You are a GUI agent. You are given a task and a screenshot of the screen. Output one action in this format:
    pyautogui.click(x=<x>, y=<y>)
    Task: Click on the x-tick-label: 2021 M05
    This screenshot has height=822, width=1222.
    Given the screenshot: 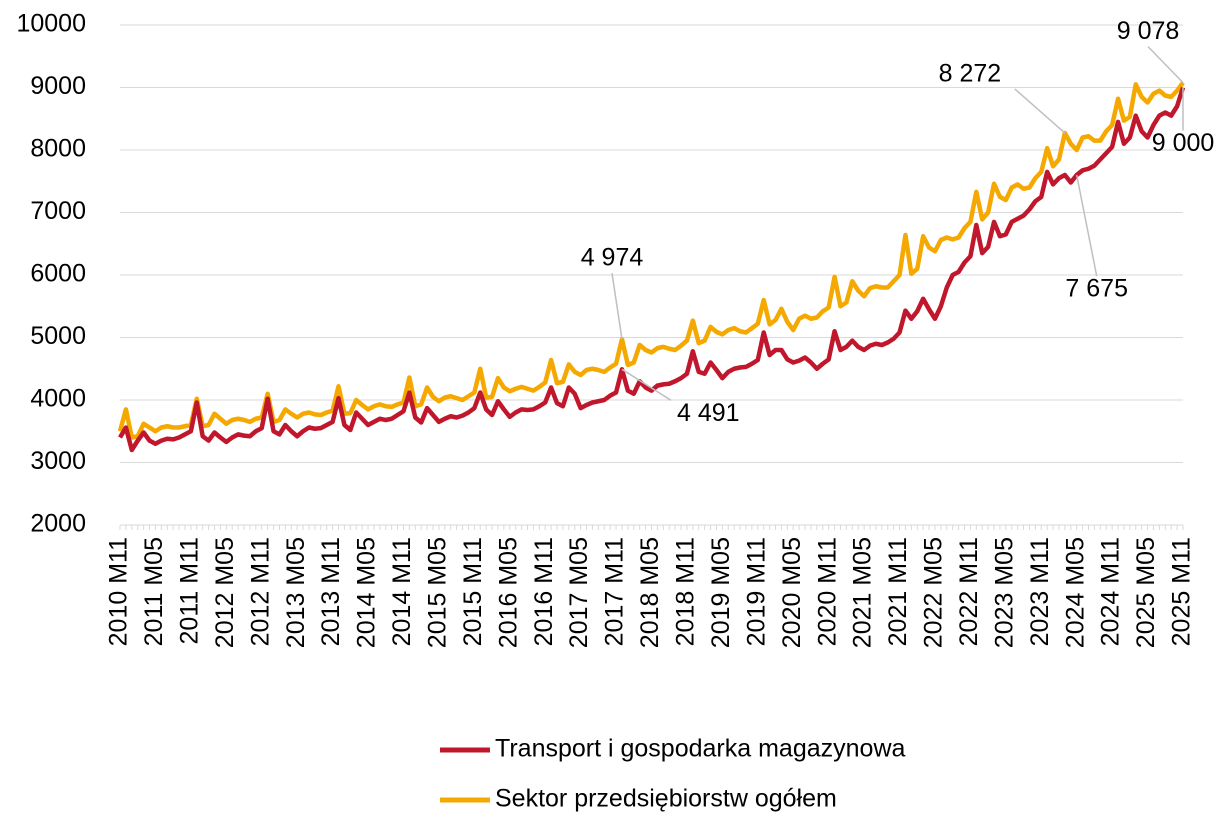 What is the action you would take?
    pyautogui.click(x=863, y=592)
    